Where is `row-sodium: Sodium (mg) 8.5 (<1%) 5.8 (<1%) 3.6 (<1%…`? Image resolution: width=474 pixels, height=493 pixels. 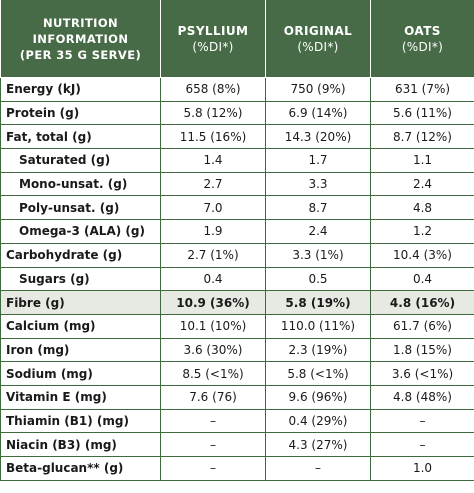
row-sodium: Sodium (mg) 8.5 (<1%) 5.8 (<1%) 3.6 (<1%… is located at coordinates (237, 373).